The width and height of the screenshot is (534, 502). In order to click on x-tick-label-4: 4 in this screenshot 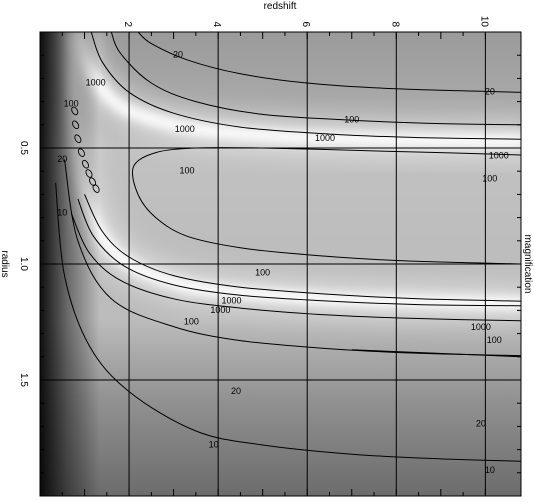, I will do `click(216, 24)`.